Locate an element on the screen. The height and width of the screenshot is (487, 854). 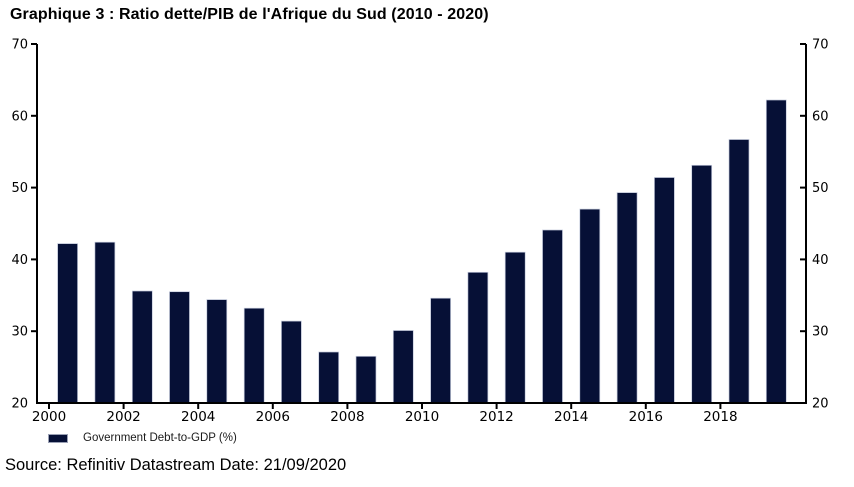
y-axis-label-right: 30 is located at coordinates (820, 332).